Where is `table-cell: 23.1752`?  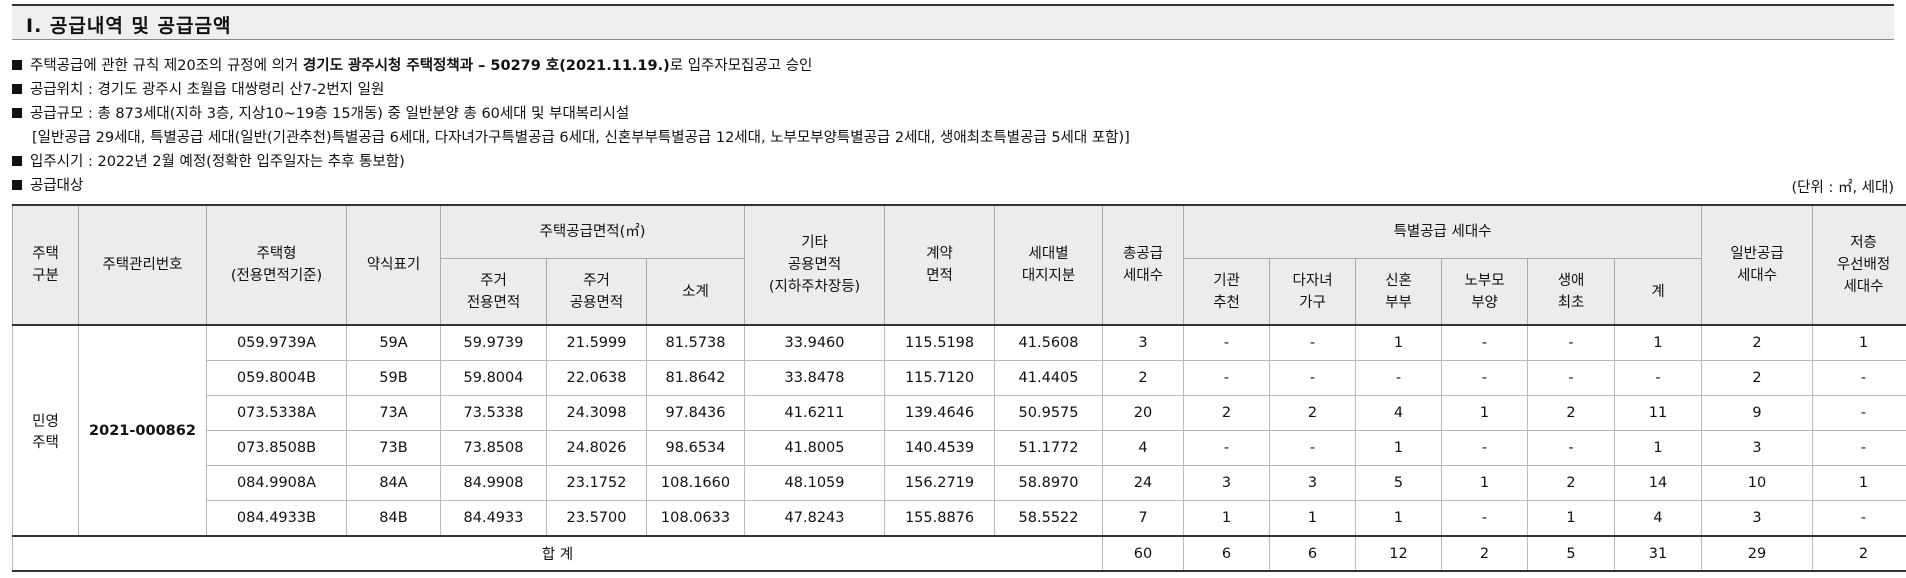
table-cell: 23.1752 is located at coordinates (596, 483).